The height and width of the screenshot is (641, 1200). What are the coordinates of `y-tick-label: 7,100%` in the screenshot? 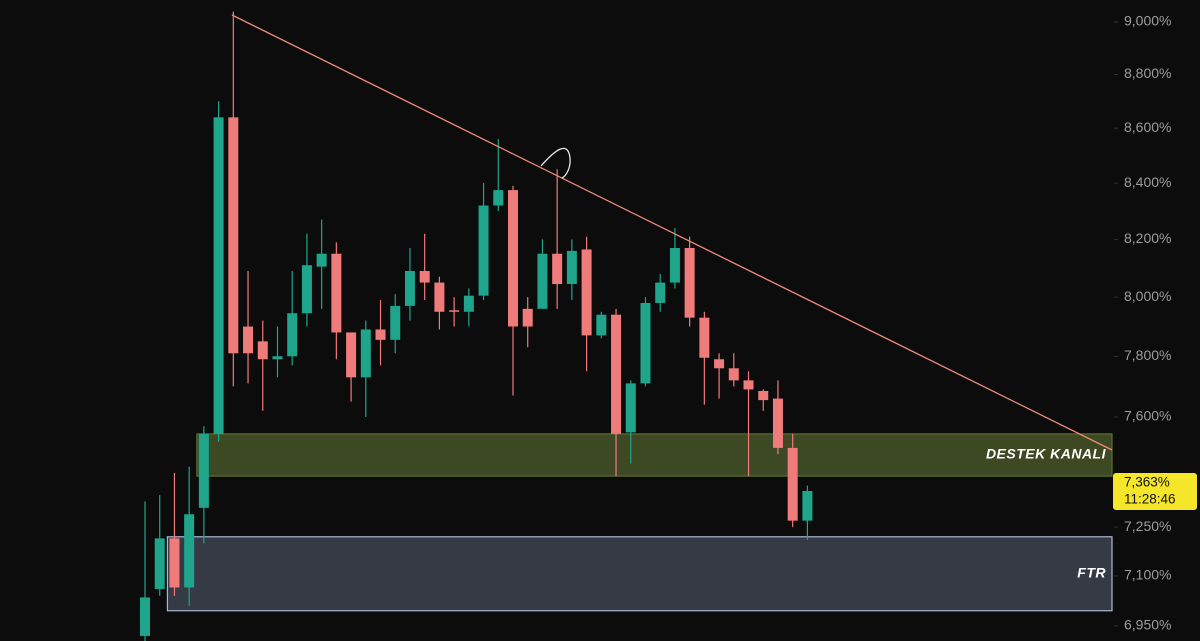 It's located at (1147, 575).